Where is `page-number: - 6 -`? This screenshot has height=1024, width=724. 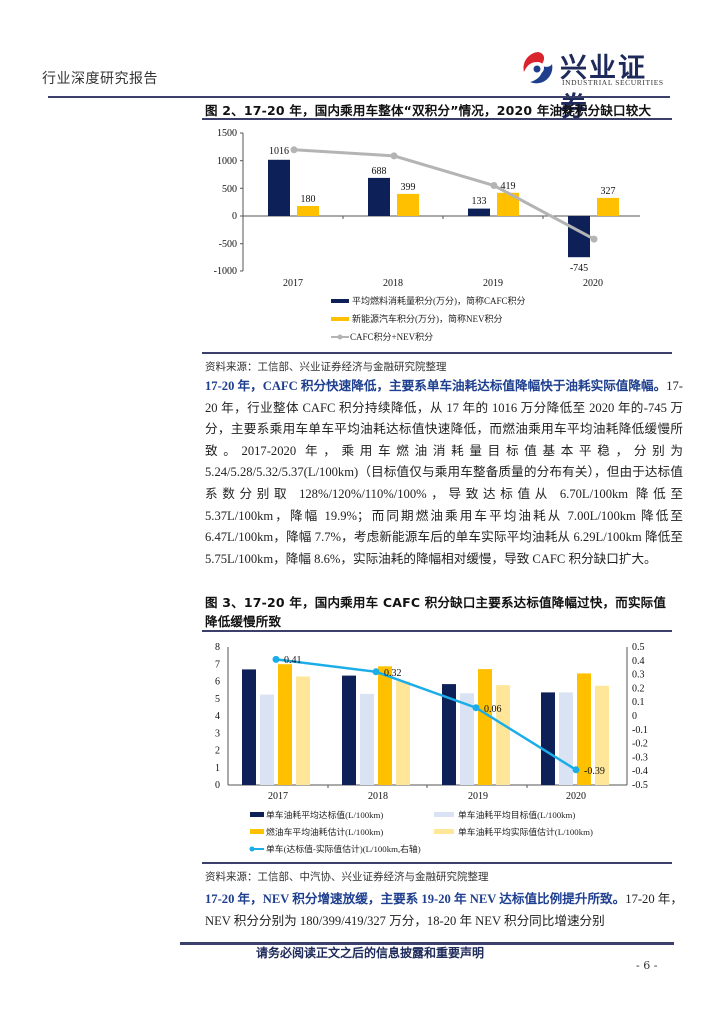
page-number: - 6 - is located at coordinates (647, 965).